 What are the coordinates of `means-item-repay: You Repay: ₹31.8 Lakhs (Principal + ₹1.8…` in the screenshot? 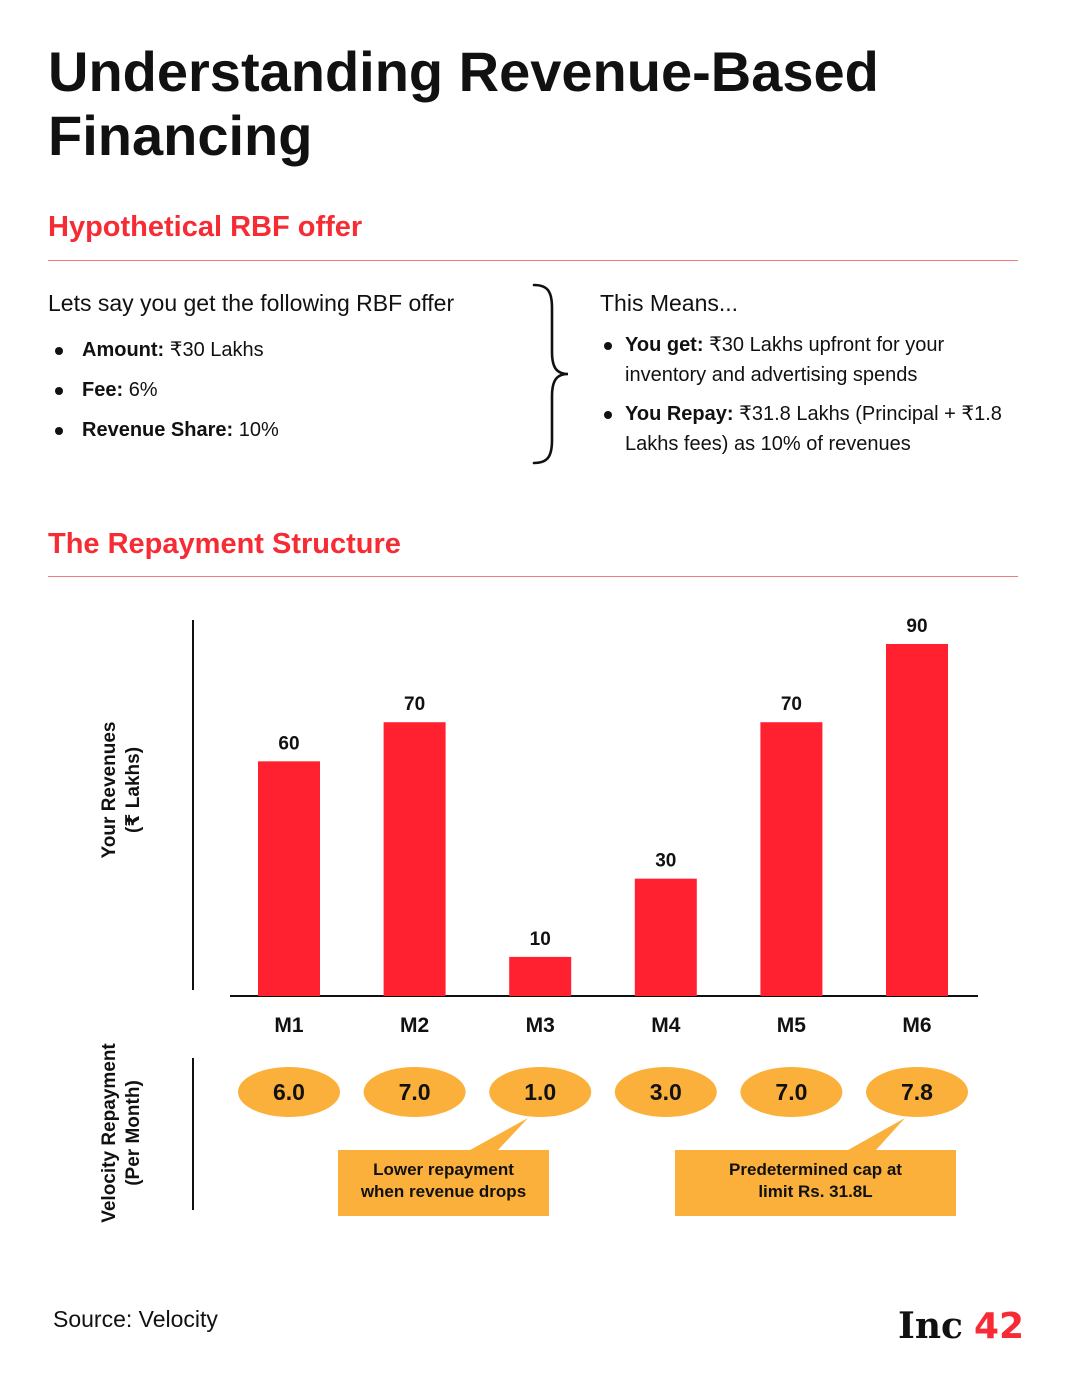 It's located at (814, 429).